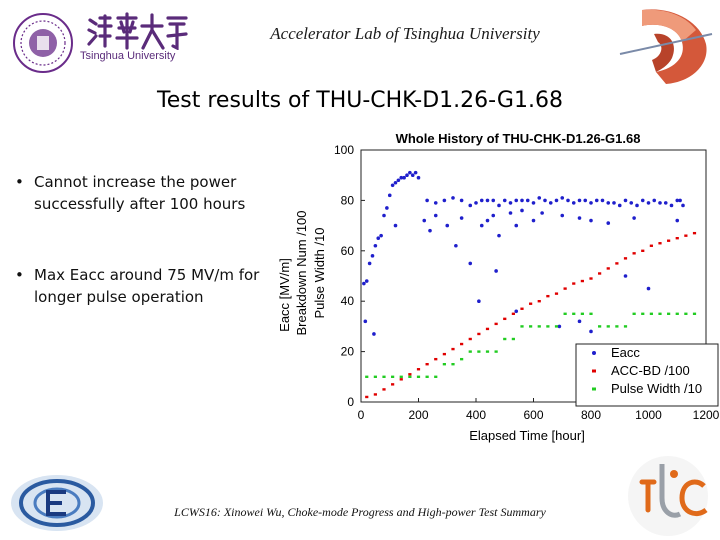 This screenshot has width=720, height=540. I want to click on y-axis-label-pulse: Pulse Width /10, so click(319, 272).